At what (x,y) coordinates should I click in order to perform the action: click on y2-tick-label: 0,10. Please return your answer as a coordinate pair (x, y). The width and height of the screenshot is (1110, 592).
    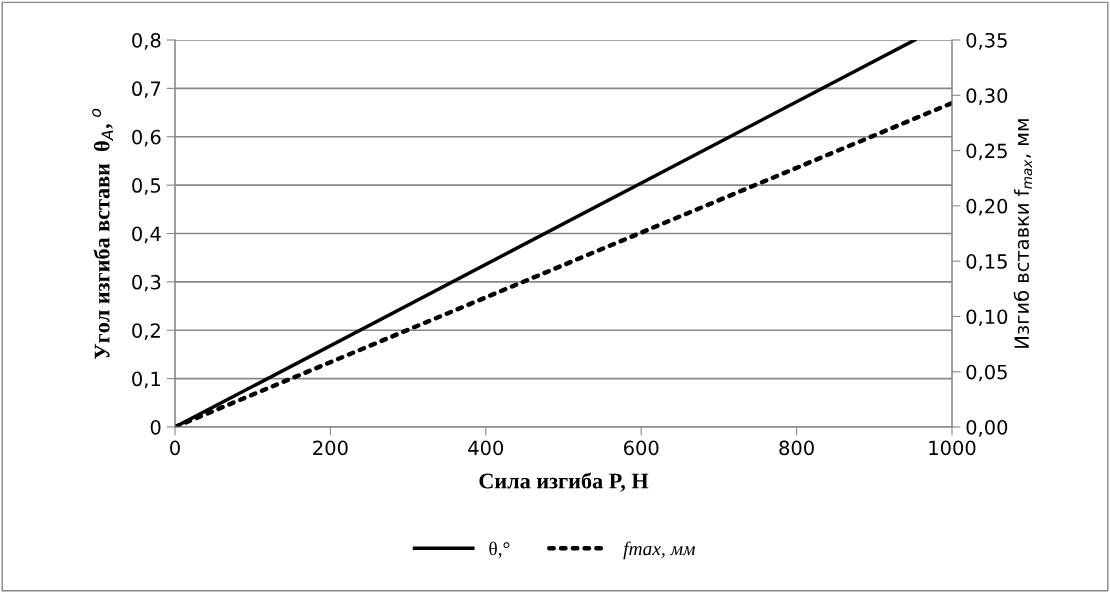
    Looking at the image, I should click on (987, 318).